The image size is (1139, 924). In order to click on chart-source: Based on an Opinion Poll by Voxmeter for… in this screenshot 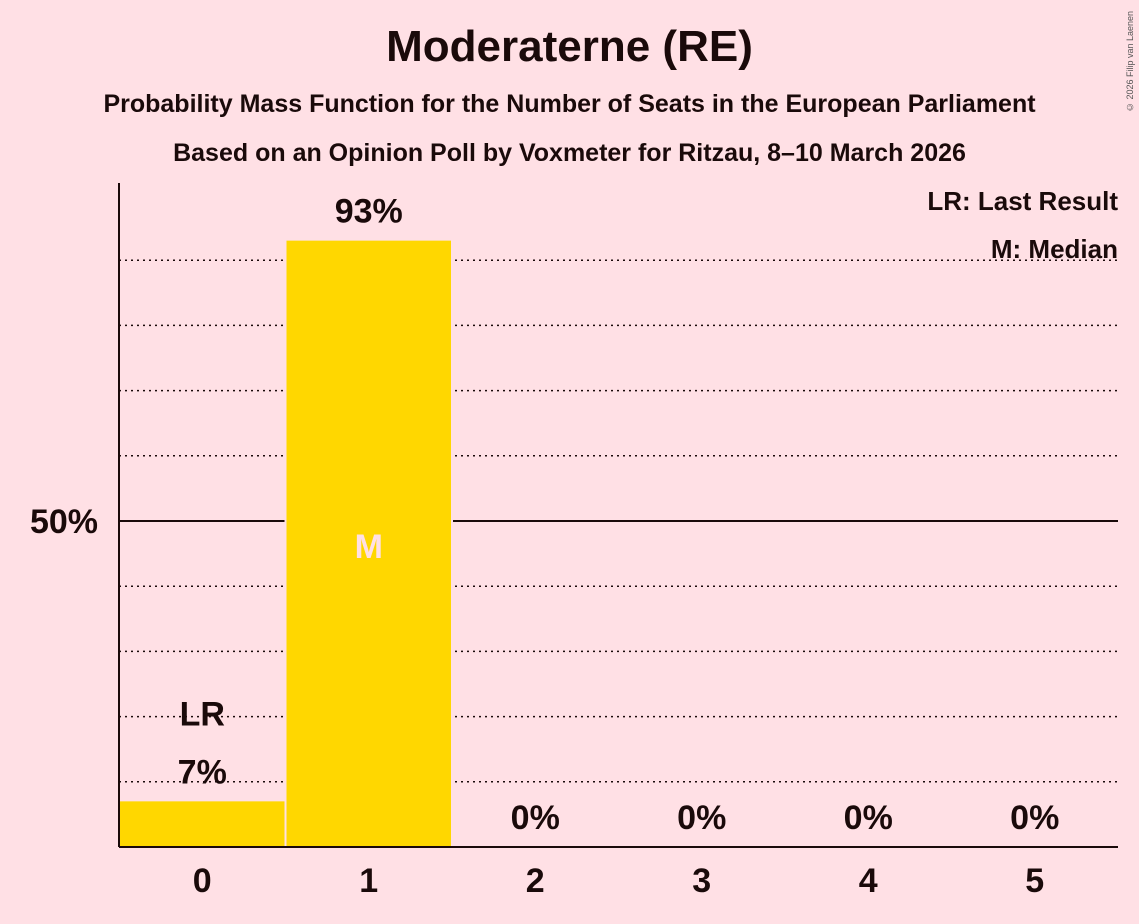, I will do `click(569, 153)`.